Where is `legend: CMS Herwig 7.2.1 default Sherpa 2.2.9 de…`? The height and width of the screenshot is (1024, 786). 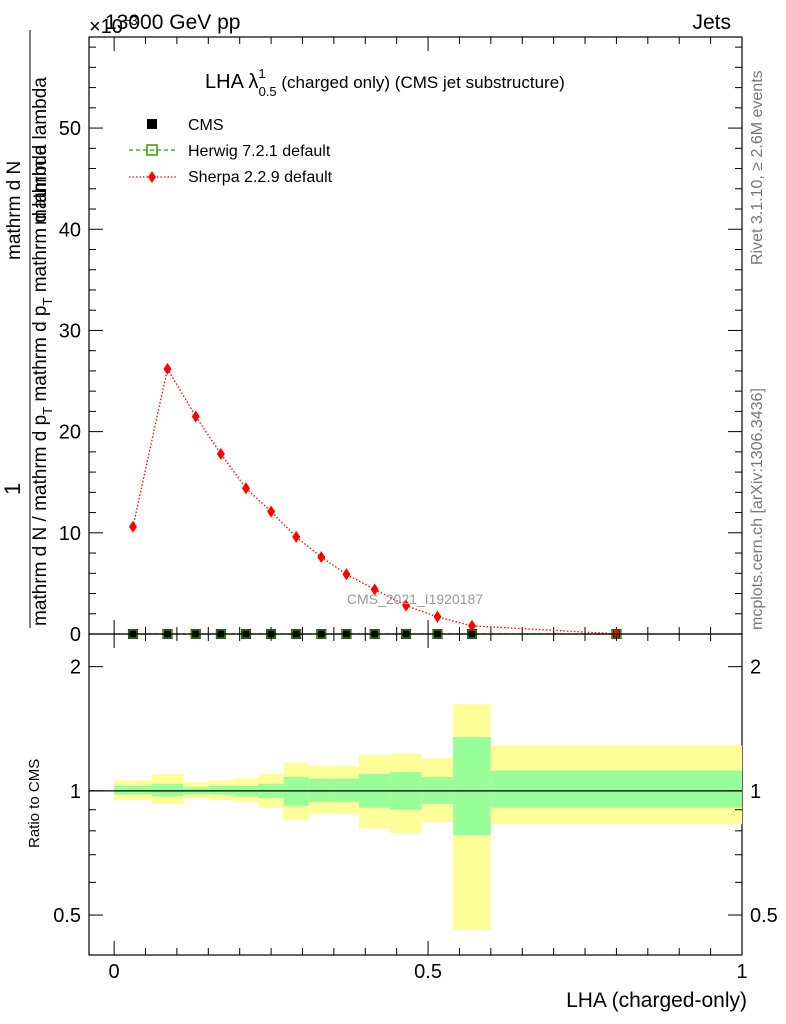 legend: CMS Herwig 7.2.1 default Sherpa 2.2.9 de… is located at coordinates (231, 151).